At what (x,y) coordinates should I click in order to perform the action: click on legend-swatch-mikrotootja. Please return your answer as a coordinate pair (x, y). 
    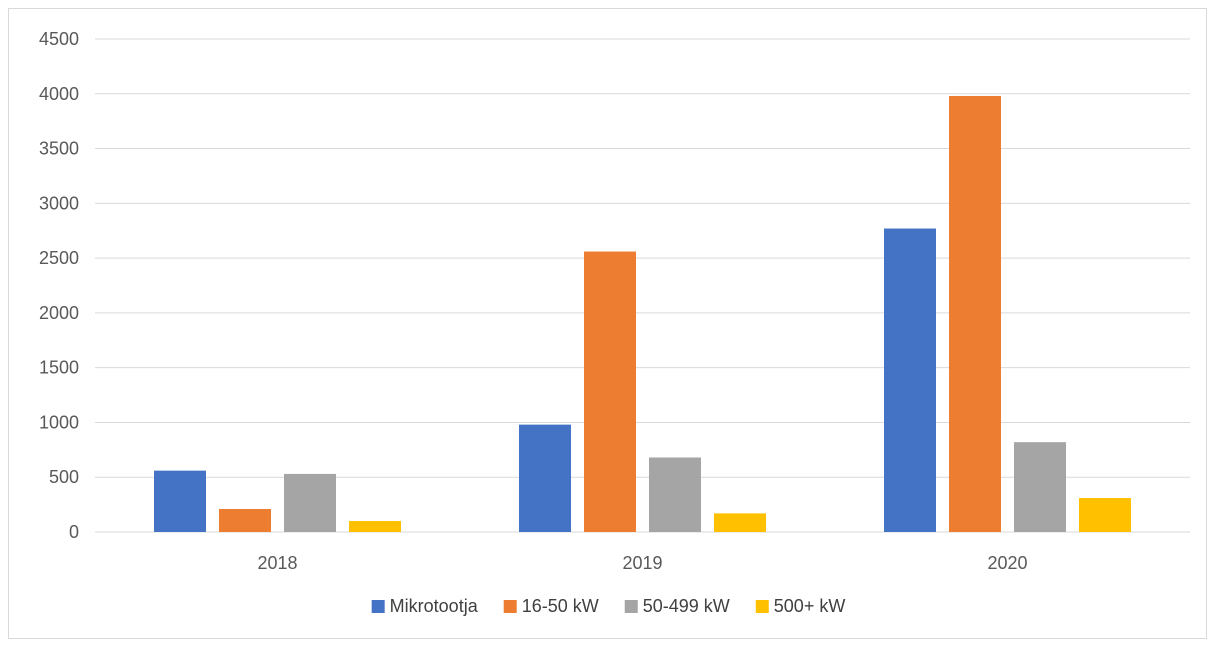
    Looking at the image, I should click on (378, 606).